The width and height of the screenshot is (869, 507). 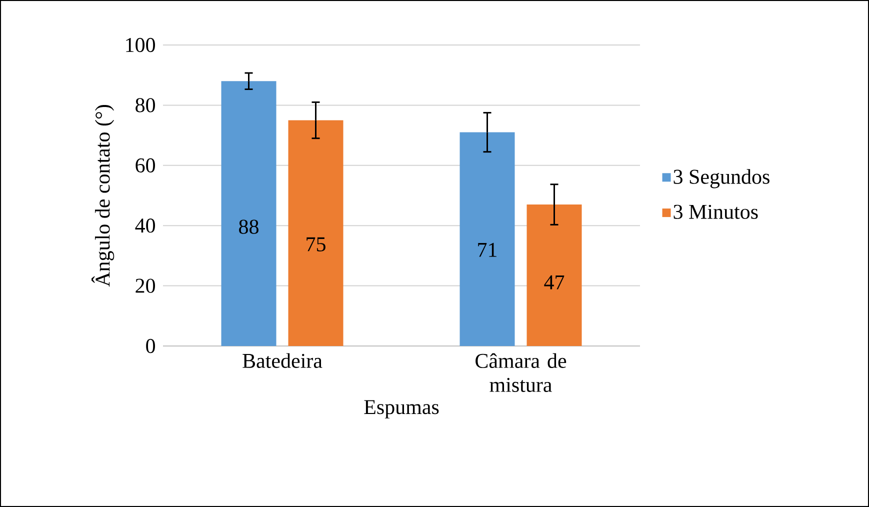 What do you see at coordinates (146, 285) in the screenshot?
I see `y-tick-label: 20` at bounding box center [146, 285].